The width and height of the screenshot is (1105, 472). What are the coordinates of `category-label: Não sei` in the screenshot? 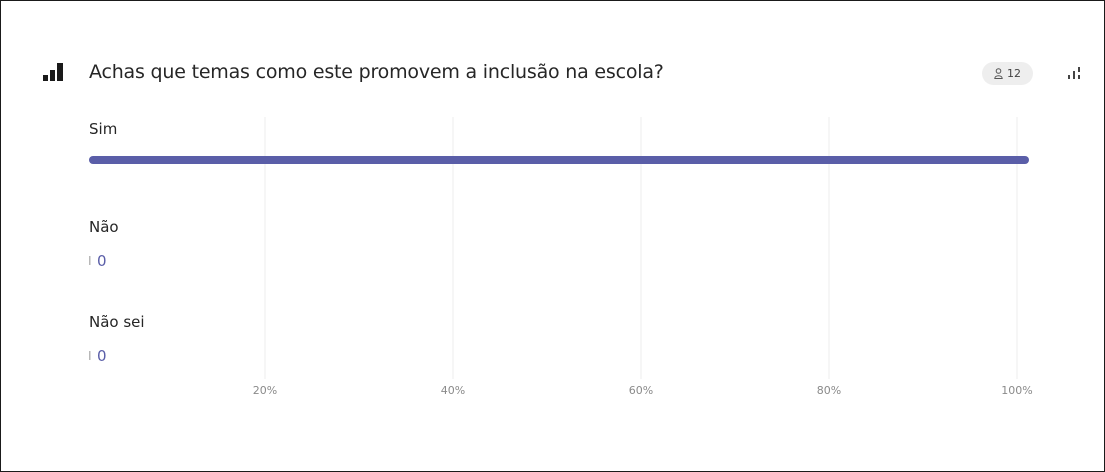 It's located at (117, 322).